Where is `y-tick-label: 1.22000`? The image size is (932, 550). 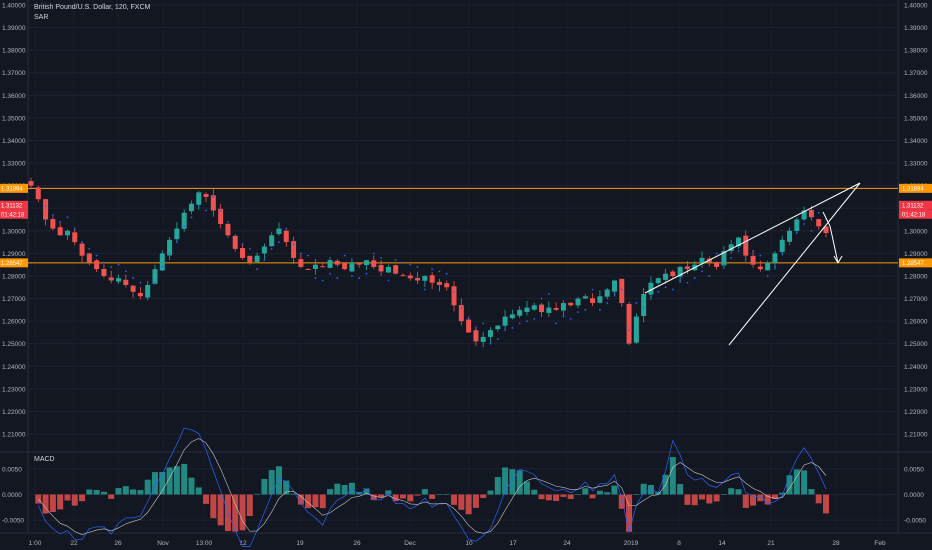 y-tick-label: 1.22000 is located at coordinates (916, 412).